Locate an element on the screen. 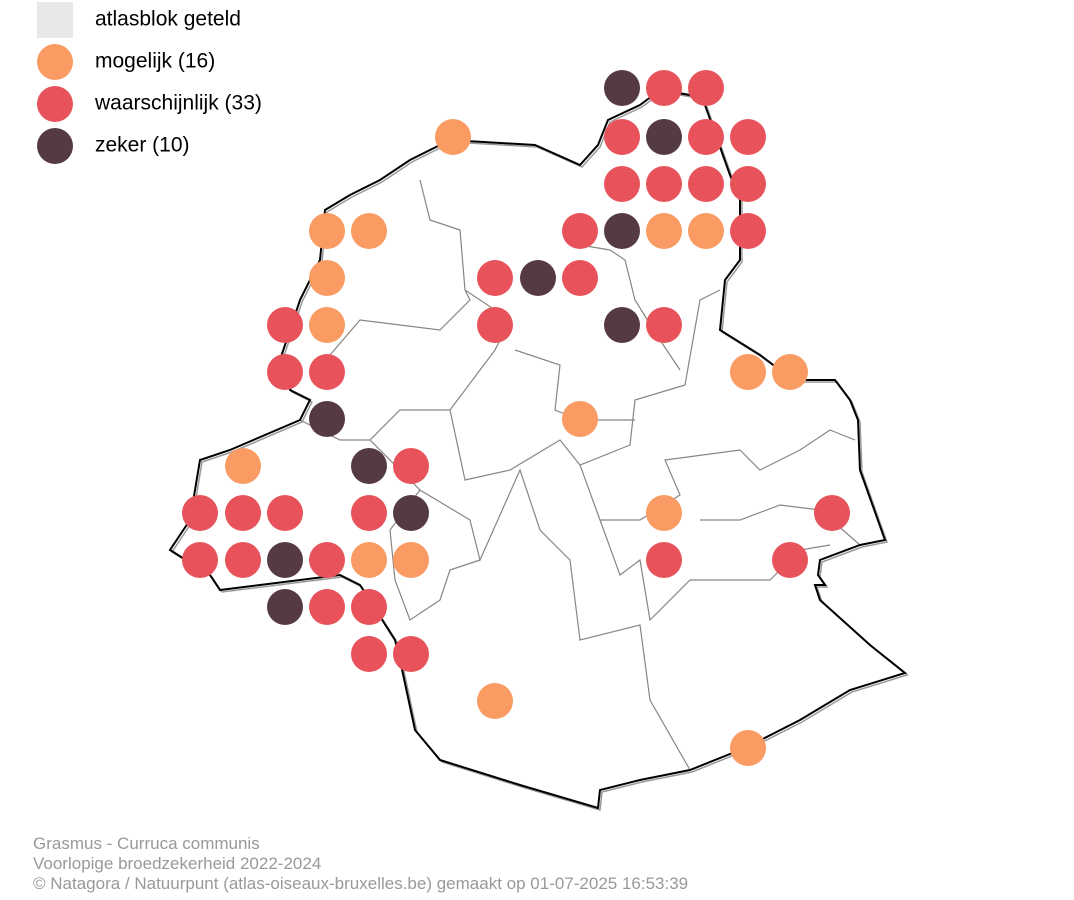 Image resolution: width=1074 pixels, height=900 pixels. caption-line: Grasmus - Curruca communis is located at coordinates (146, 843).